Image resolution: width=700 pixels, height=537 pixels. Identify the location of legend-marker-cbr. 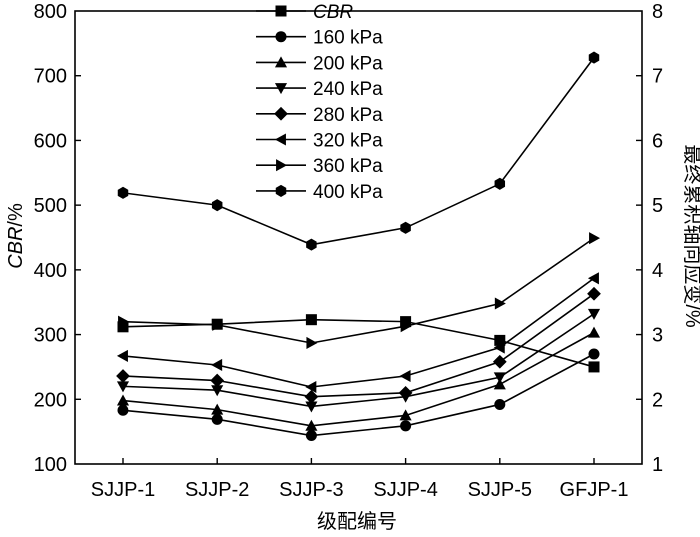
(281, 11).